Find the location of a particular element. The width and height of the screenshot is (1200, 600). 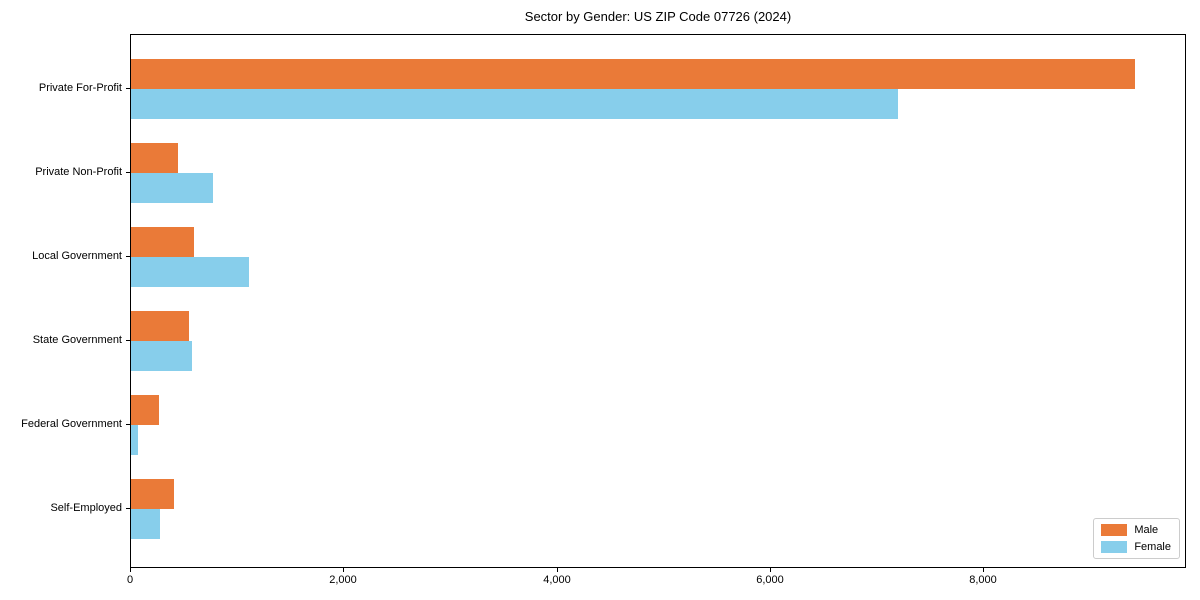

legend-item-male: Male is located at coordinates (1136, 530).